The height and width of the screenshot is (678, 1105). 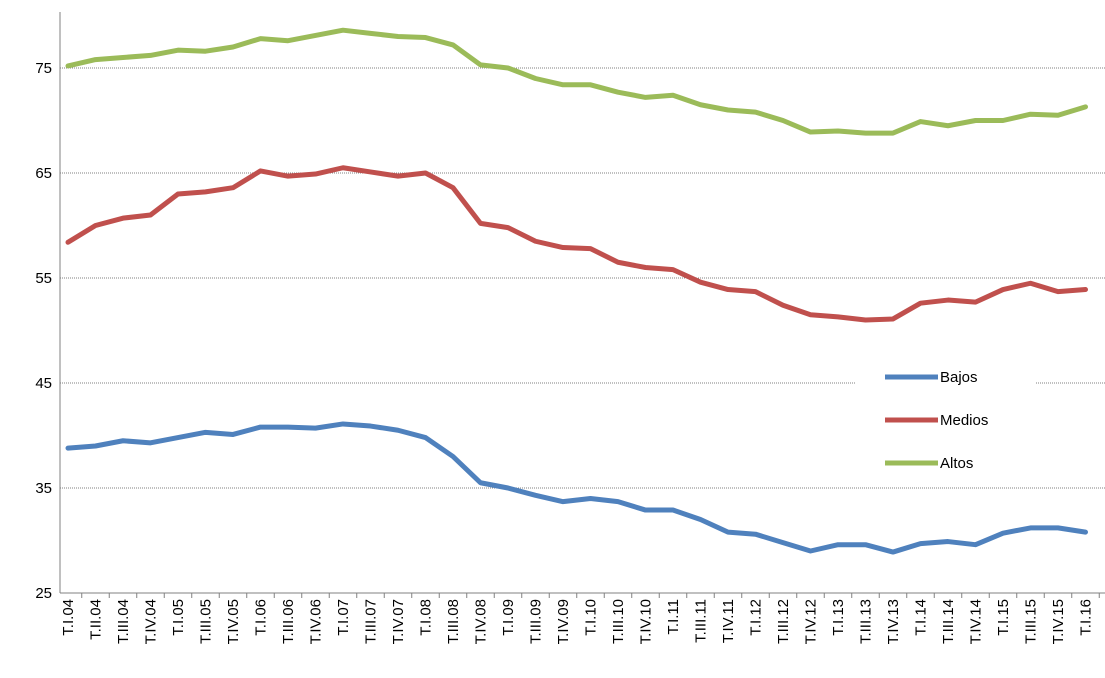 What do you see at coordinates (96, 619) in the screenshot?
I see `x-tick-label: T.II.04` at bounding box center [96, 619].